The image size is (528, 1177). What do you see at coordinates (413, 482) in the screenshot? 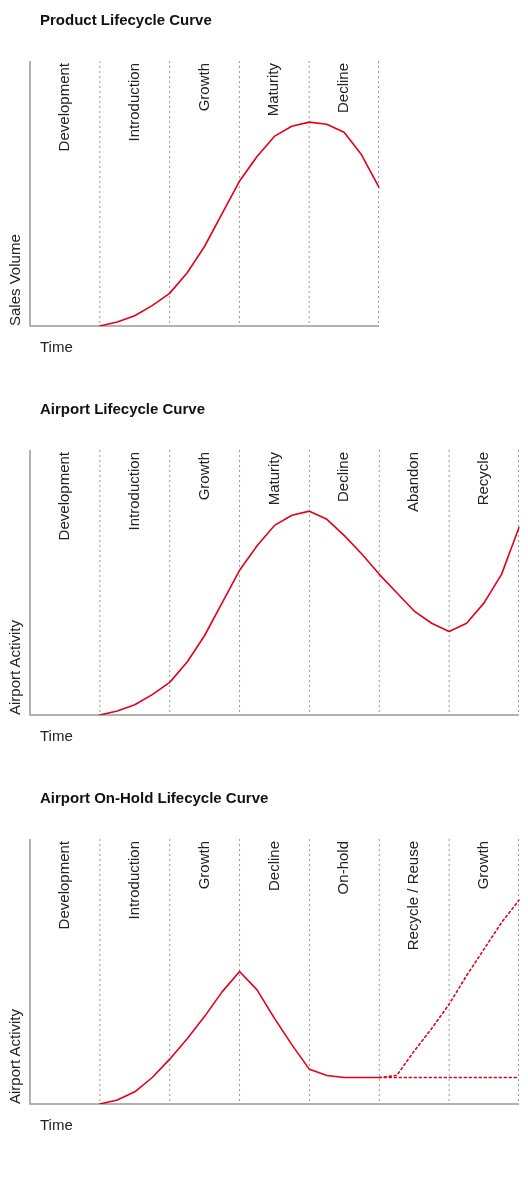
I see `annotation: Abandon` at bounding box center [413, 482].